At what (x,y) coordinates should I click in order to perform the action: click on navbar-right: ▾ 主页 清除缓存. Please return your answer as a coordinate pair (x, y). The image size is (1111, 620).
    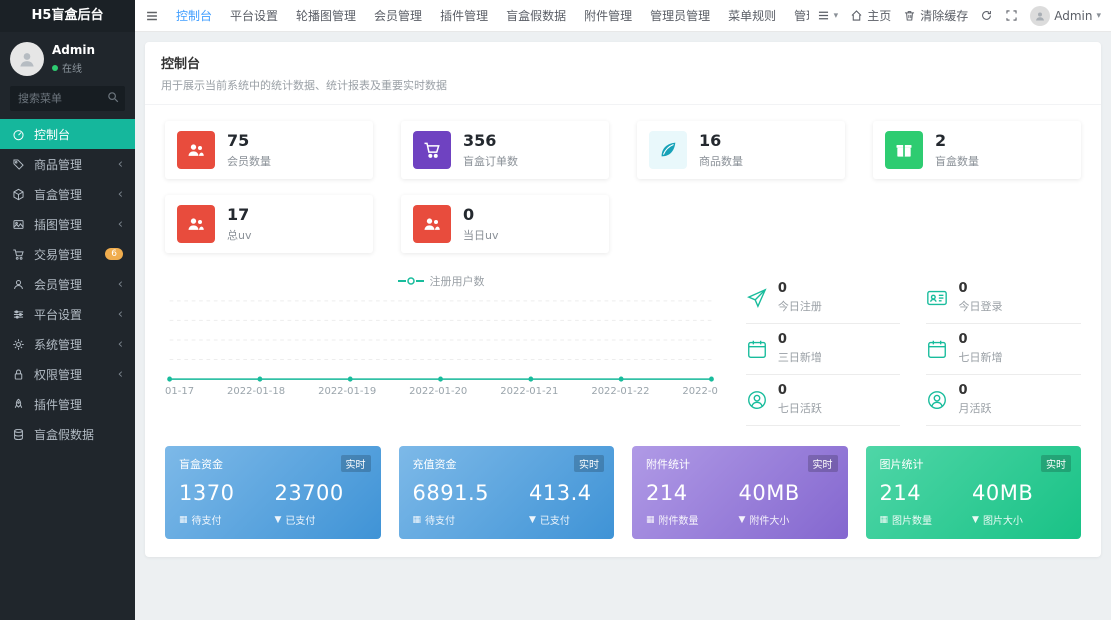
    Looking at the image, I should click on (959, 15).